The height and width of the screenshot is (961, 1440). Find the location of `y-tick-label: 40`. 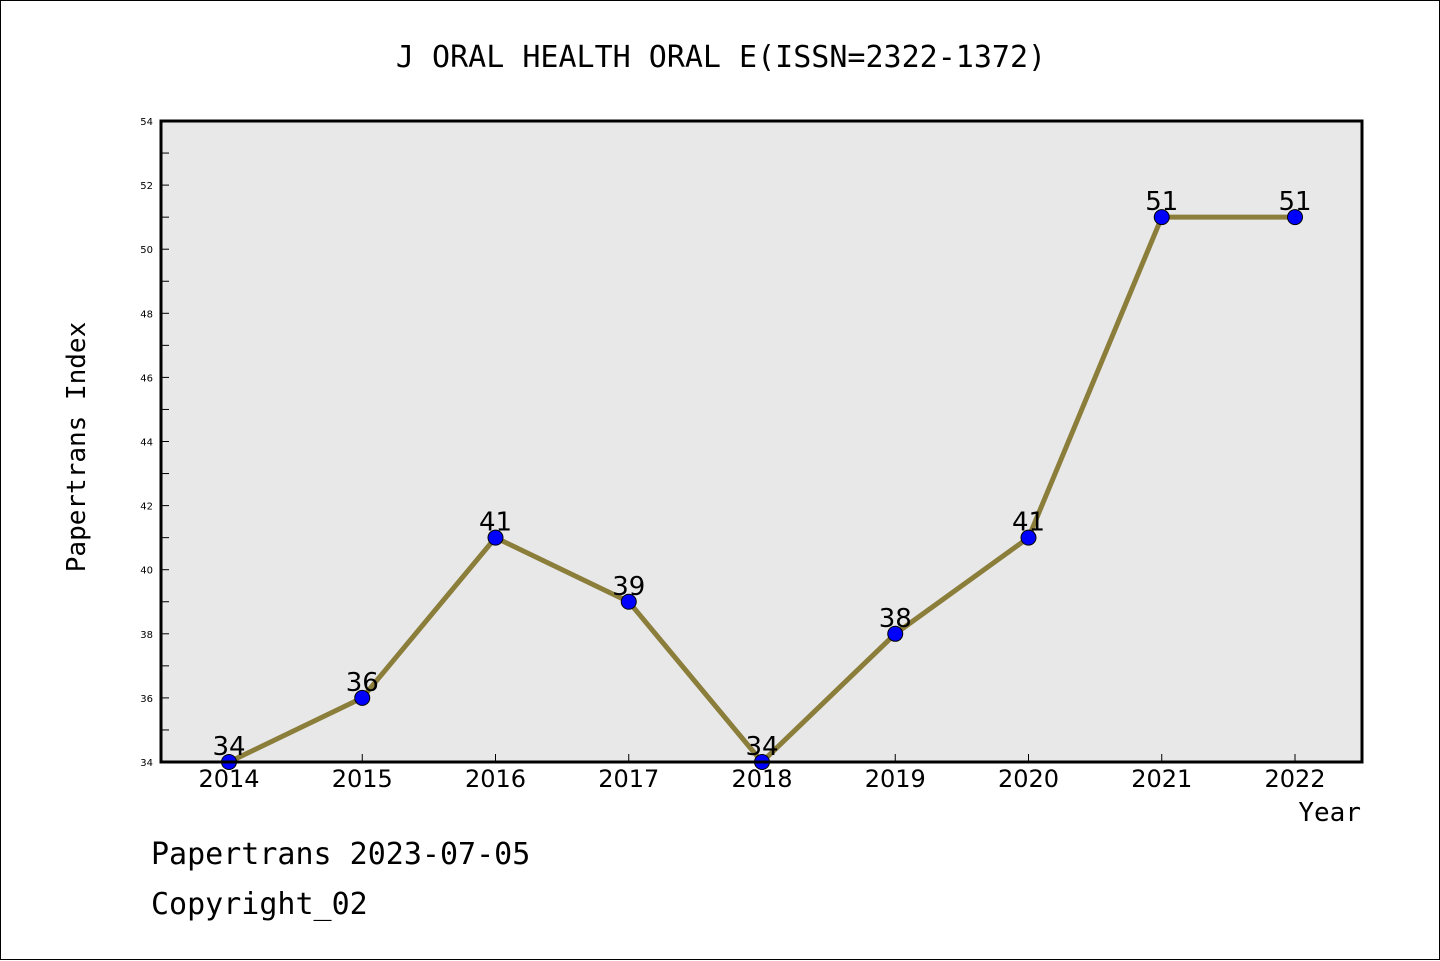

y-tick-label: 40 is located at coordinates (146, 571).